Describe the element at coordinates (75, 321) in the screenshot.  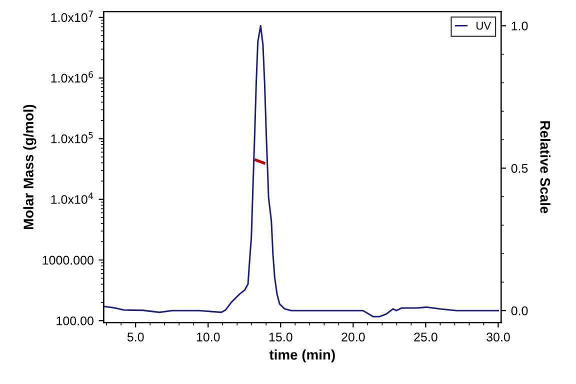
I see `y-tick-label: 100.00` at that location.